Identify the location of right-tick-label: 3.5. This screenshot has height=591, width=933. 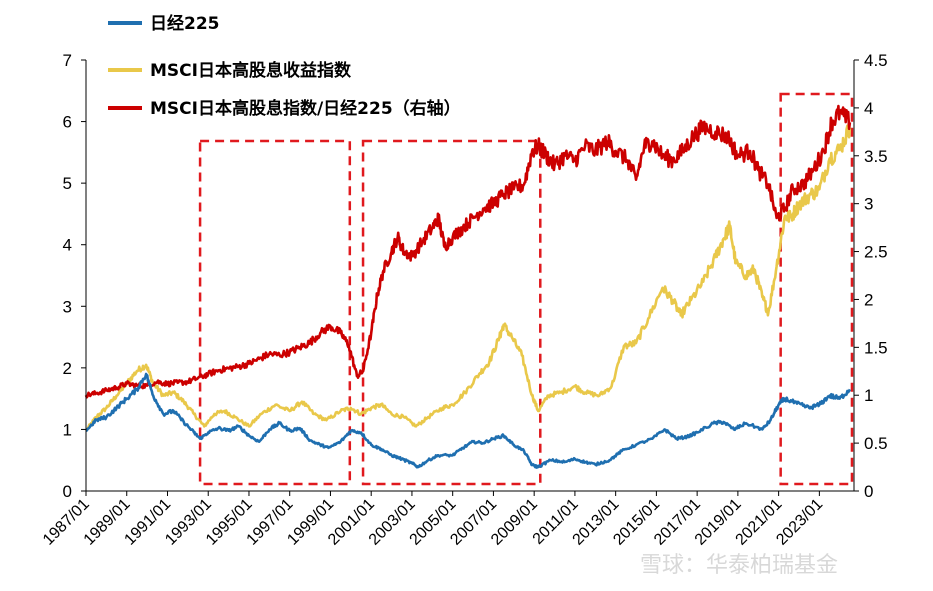
(876, 156).